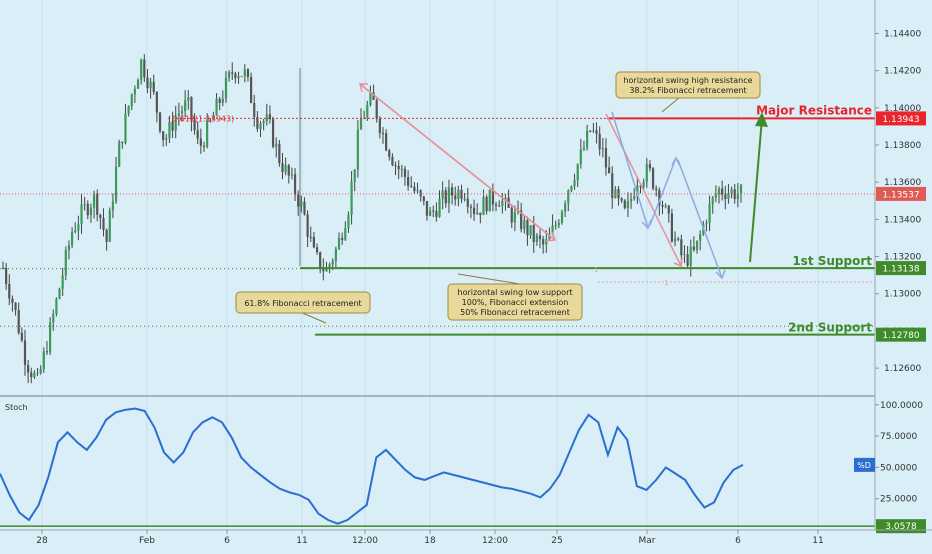 The width and height of the screenshot is (932, 554). Describe the element at coordinates (515, 292) in the screenshot. I see `annotation-support-line1: horizontal swing low support` at that location.